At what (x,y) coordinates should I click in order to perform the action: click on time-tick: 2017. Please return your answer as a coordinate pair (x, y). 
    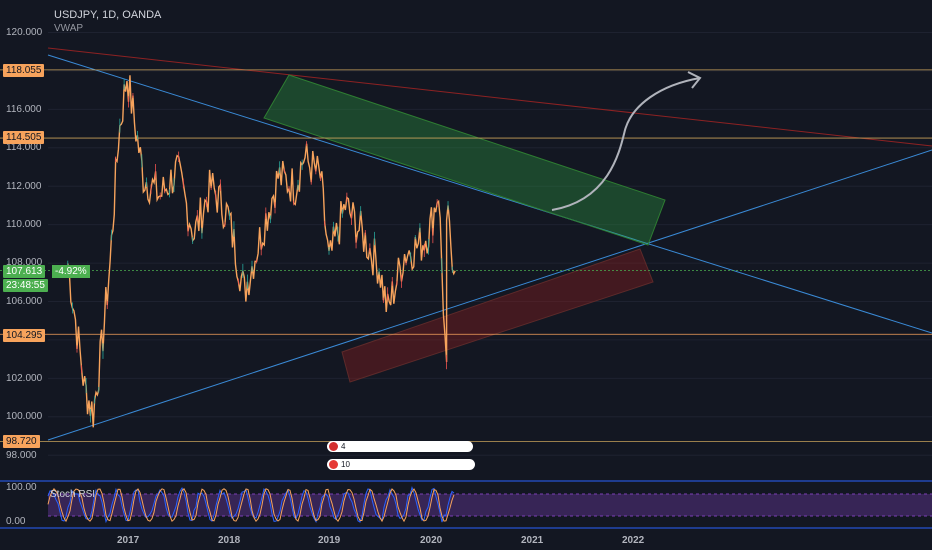
    Looking at the image, I should click on (128, 540).